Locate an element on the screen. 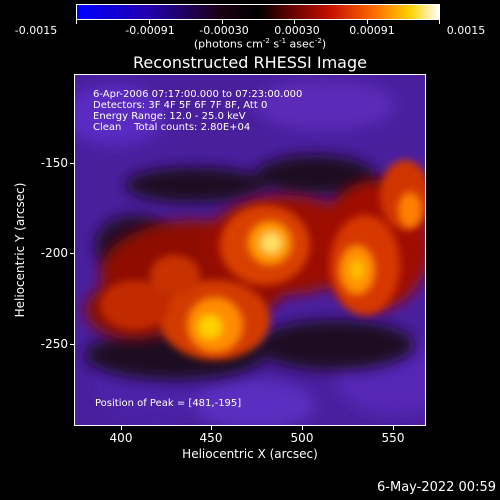  x-tick-label: 550 is located at coordinates (393, 438).